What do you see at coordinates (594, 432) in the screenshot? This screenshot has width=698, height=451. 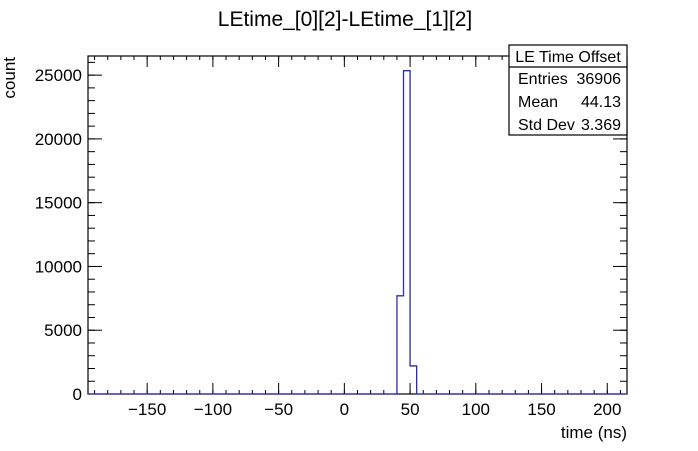 I see `x-axis-label: time (ns)` at bounding box center [594, 432].